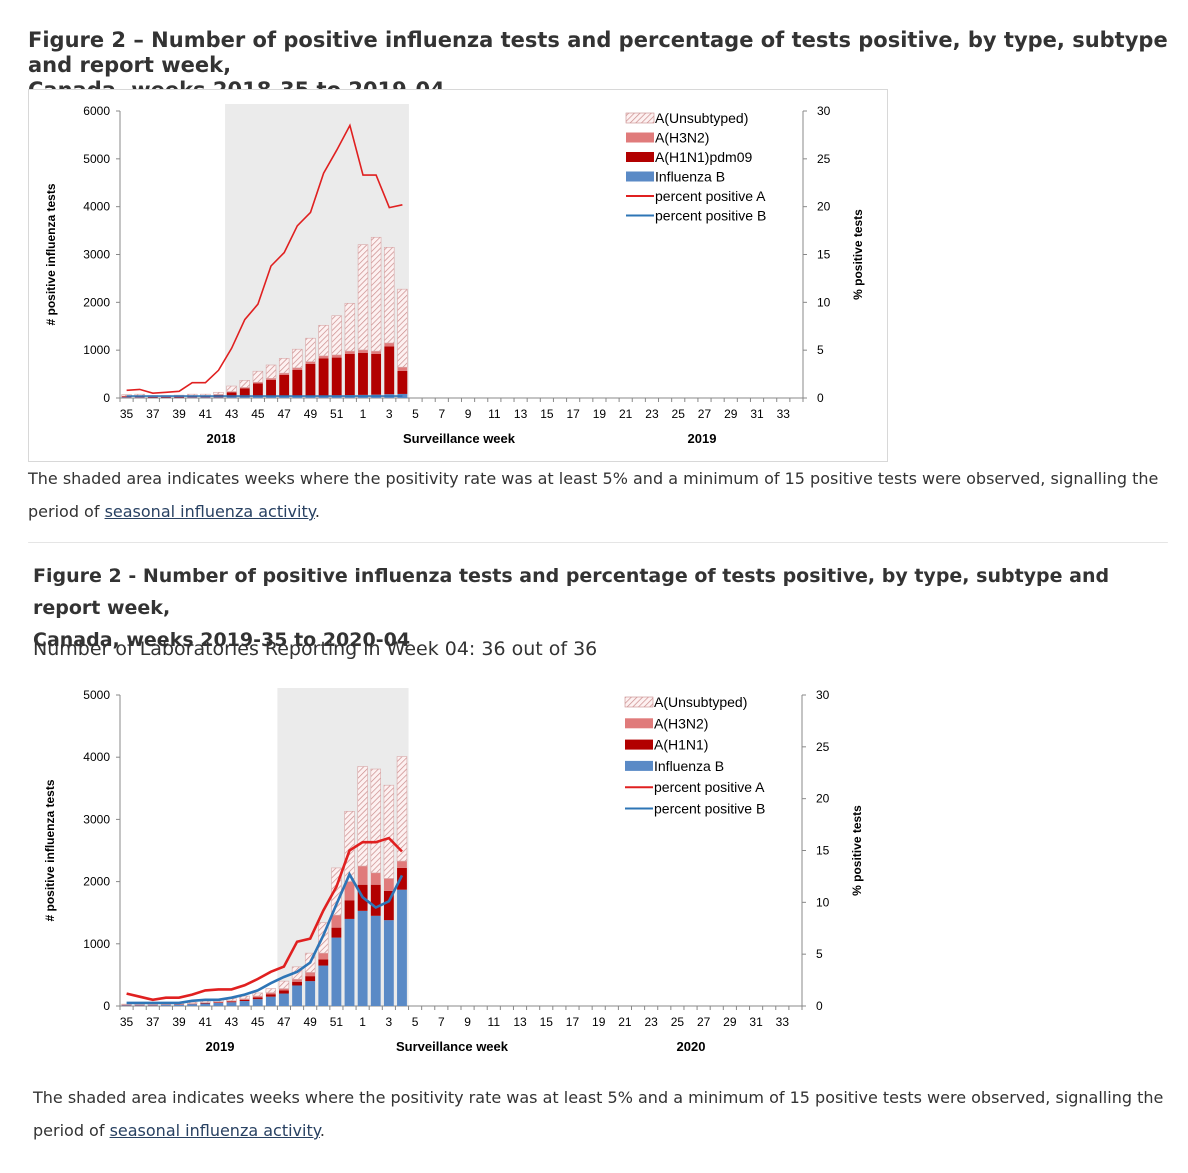  Describe the element at coordinates (221, 438) in the screenshot. I see `year-label: 2018` at that location.